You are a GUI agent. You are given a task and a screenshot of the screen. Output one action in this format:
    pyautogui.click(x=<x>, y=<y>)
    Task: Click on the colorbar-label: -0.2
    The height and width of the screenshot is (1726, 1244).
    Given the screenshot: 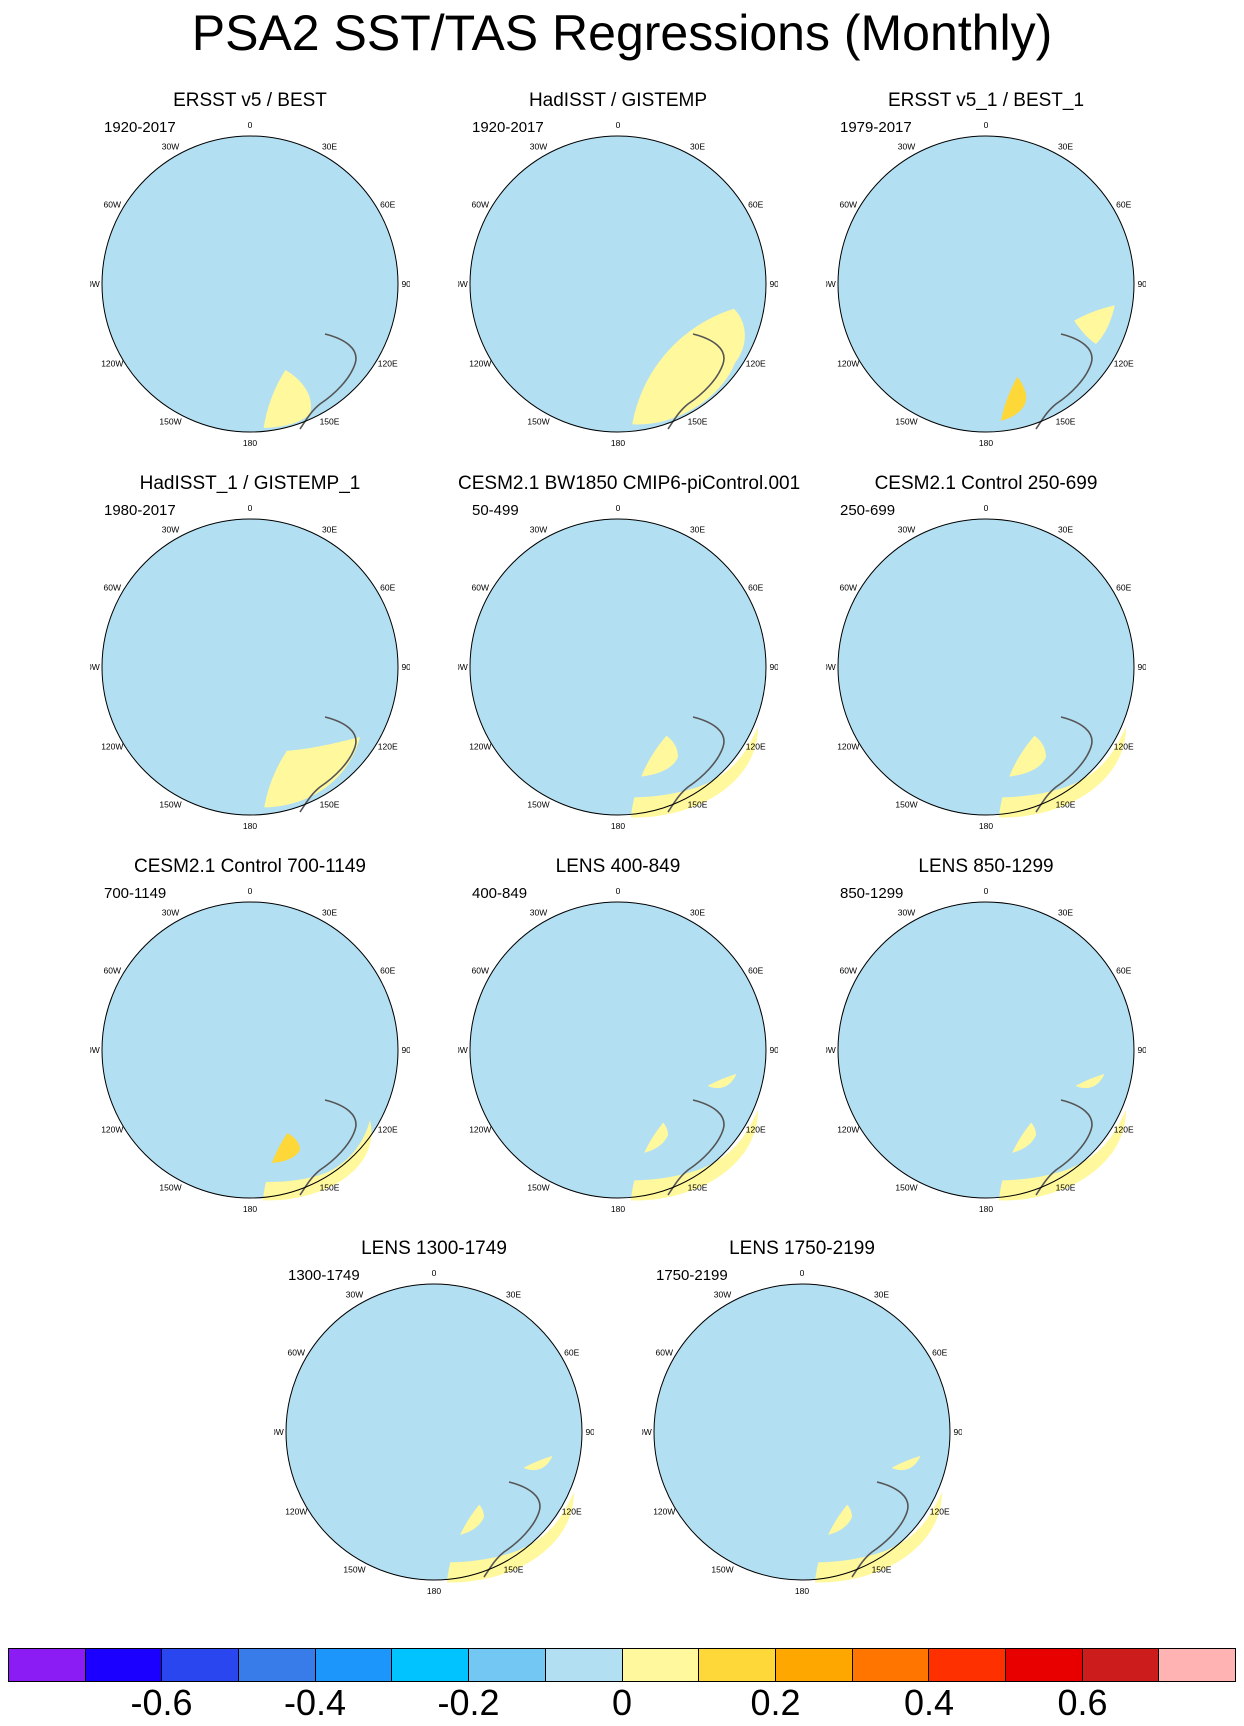 What is the action you would take?
    pyautogui.click(x=468, y=1702)
    